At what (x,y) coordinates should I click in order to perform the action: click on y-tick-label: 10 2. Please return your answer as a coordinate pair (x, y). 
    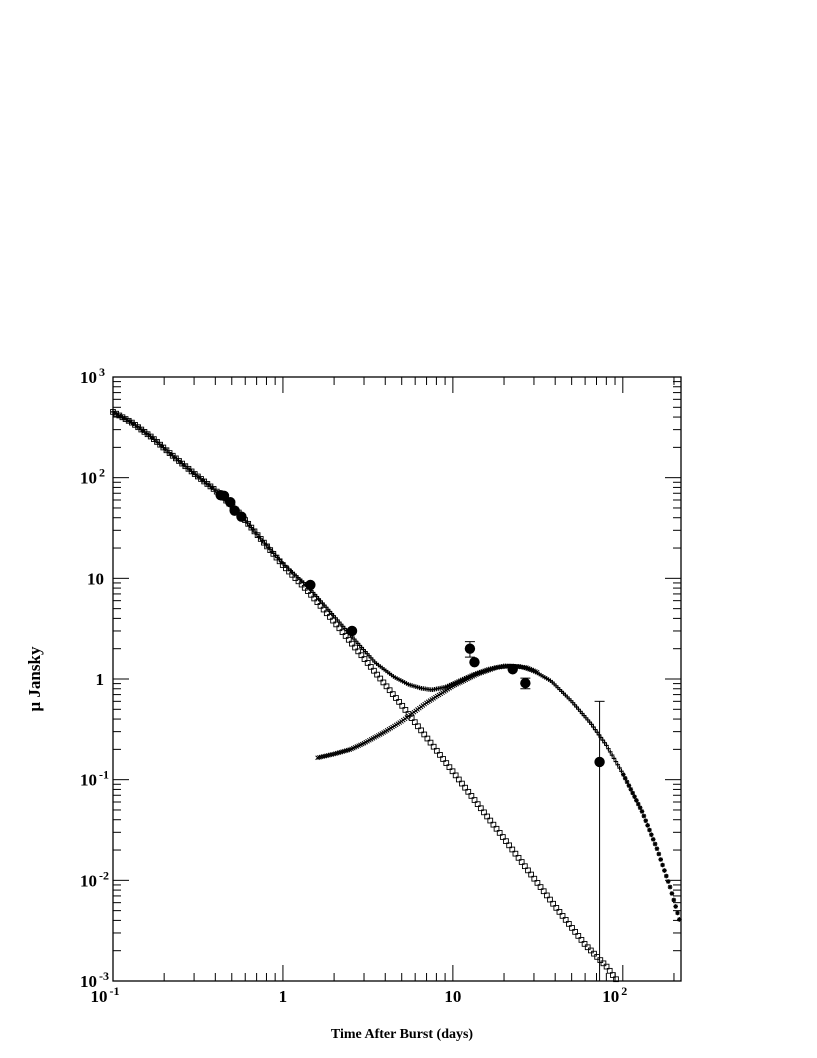
    Looking at the image, I should click on (92, 477).